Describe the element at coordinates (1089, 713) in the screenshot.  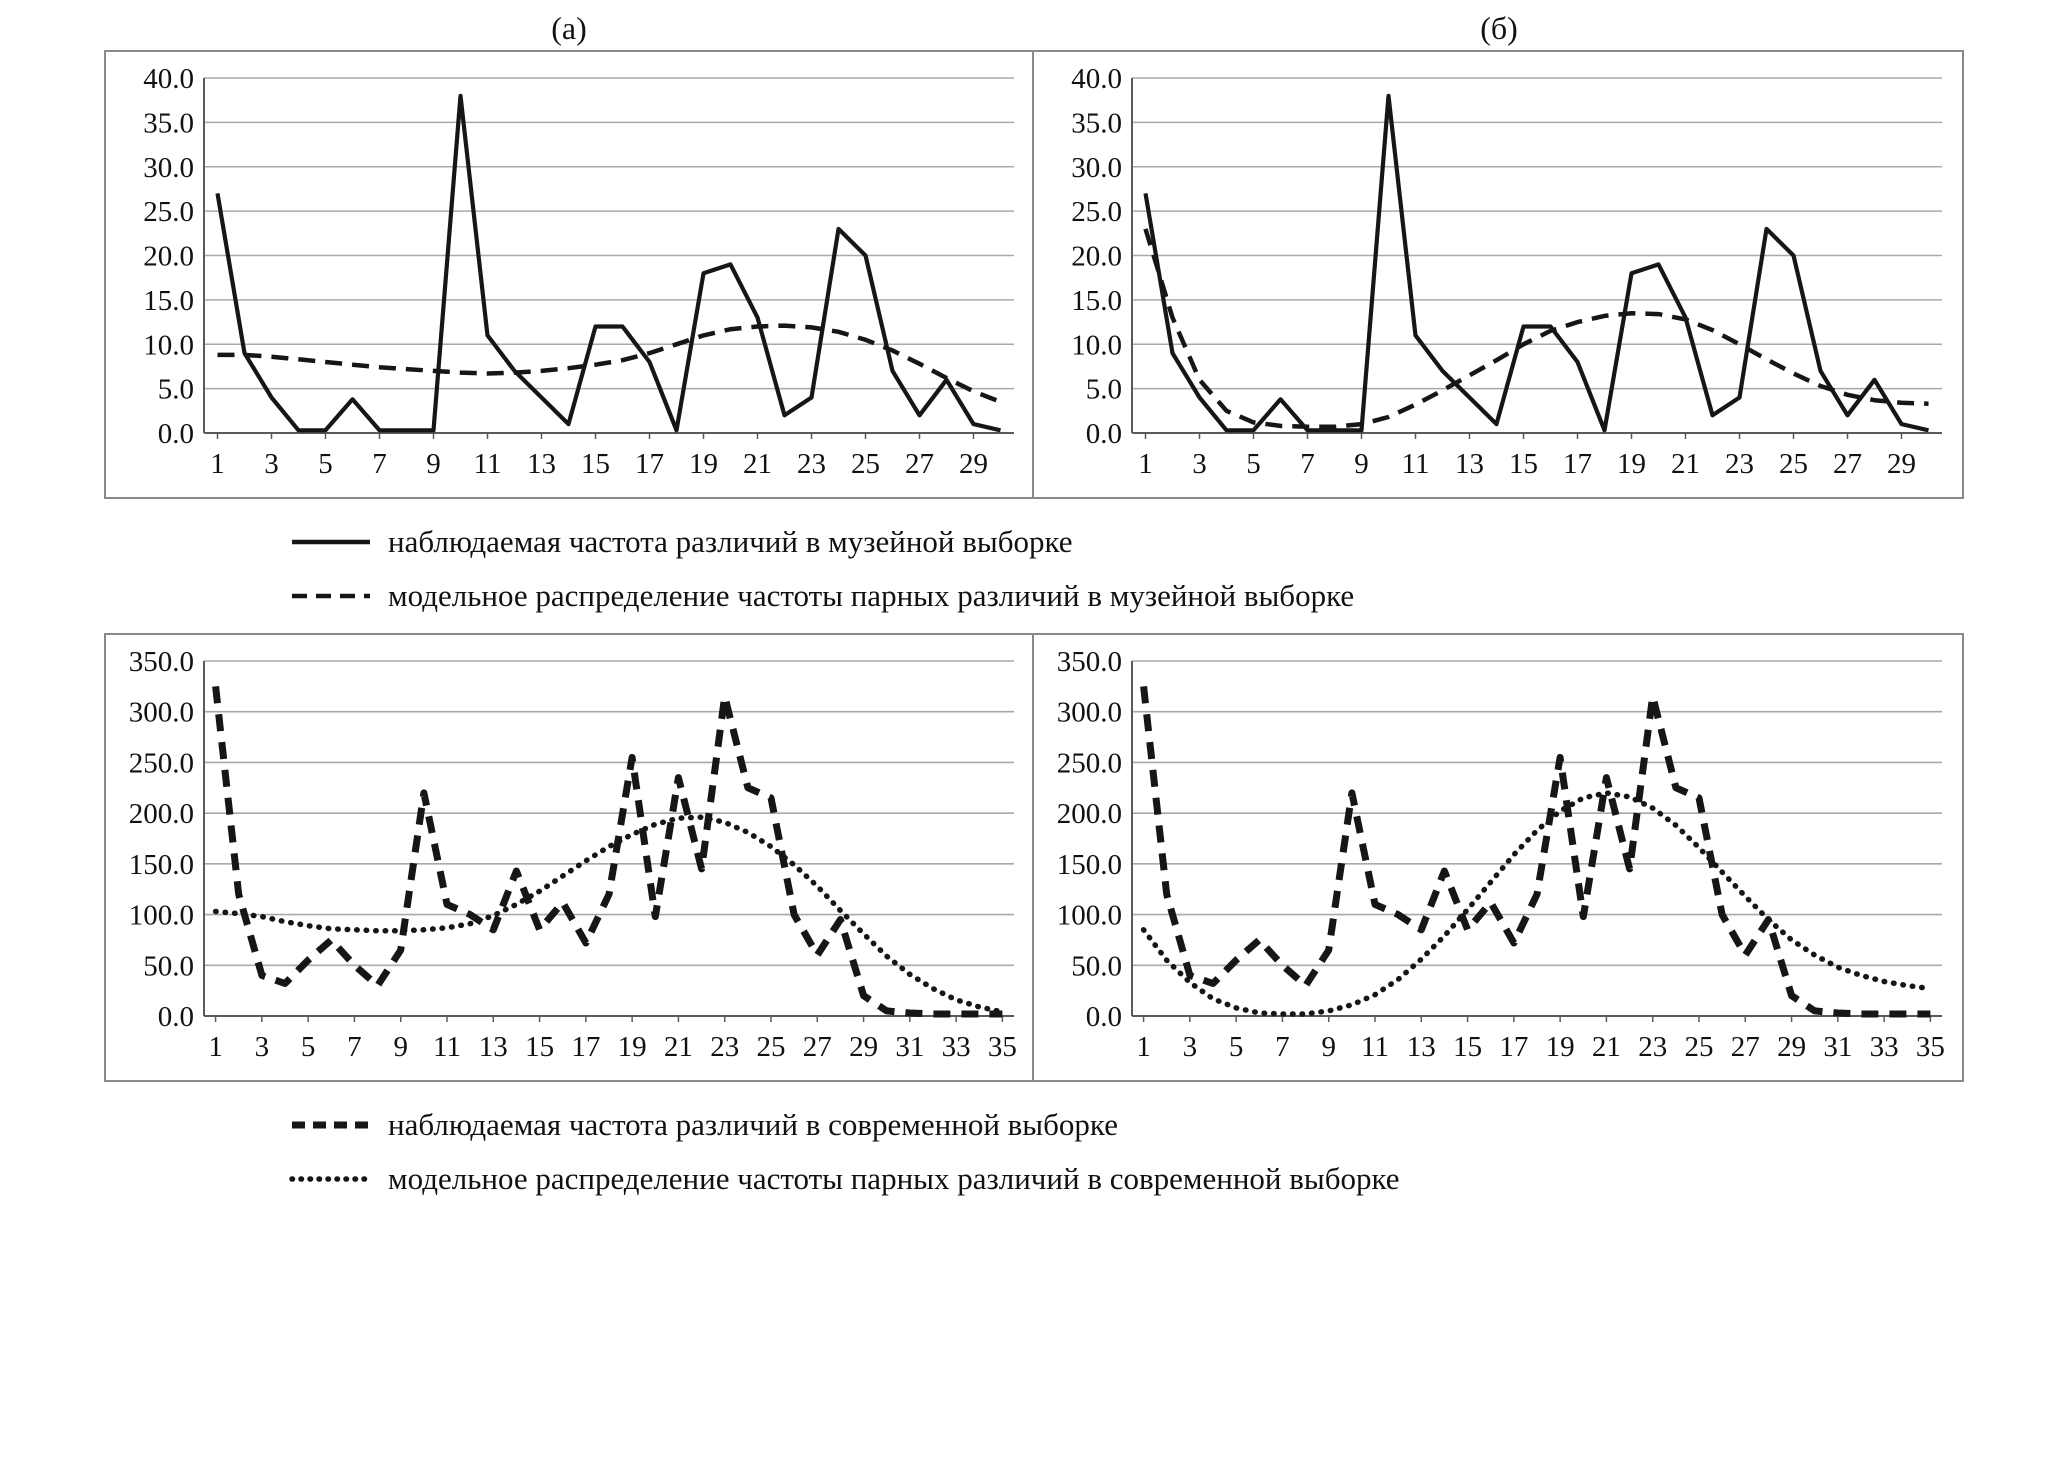
I see `svg-text: 300.0` at that location.